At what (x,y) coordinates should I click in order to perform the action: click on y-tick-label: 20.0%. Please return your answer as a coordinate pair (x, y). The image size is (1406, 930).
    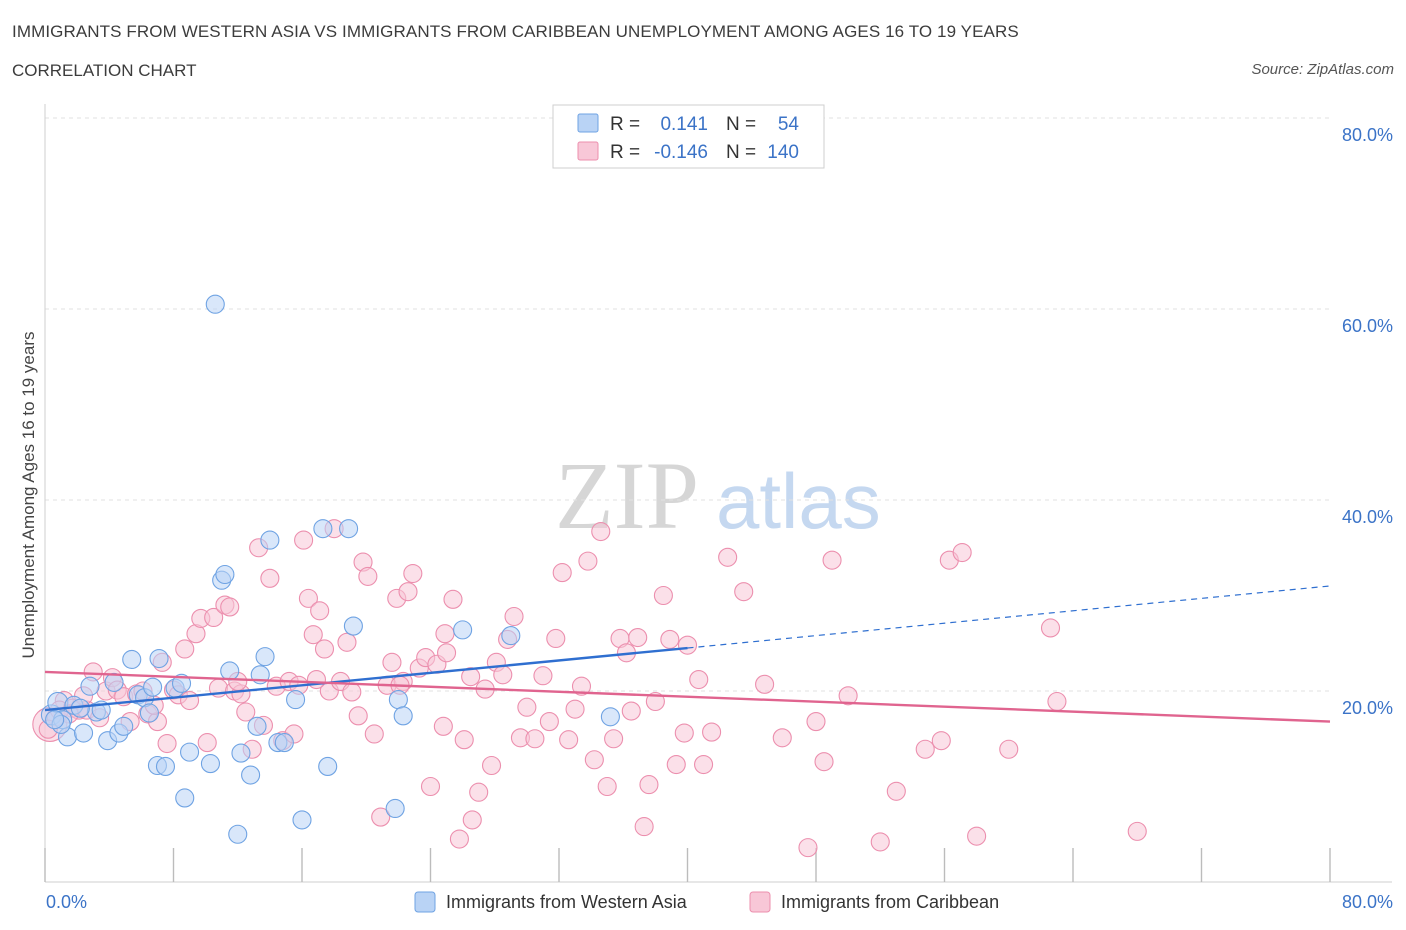
    Looking at the image, I should click on (1367, 708).